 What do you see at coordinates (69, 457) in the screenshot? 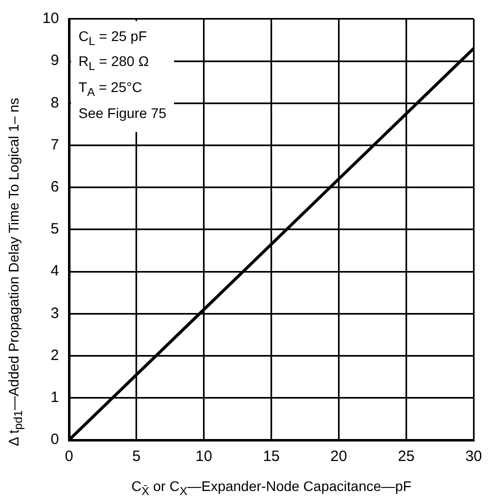
I see `x-tick-label: 0` at bounding box center [69, 457].